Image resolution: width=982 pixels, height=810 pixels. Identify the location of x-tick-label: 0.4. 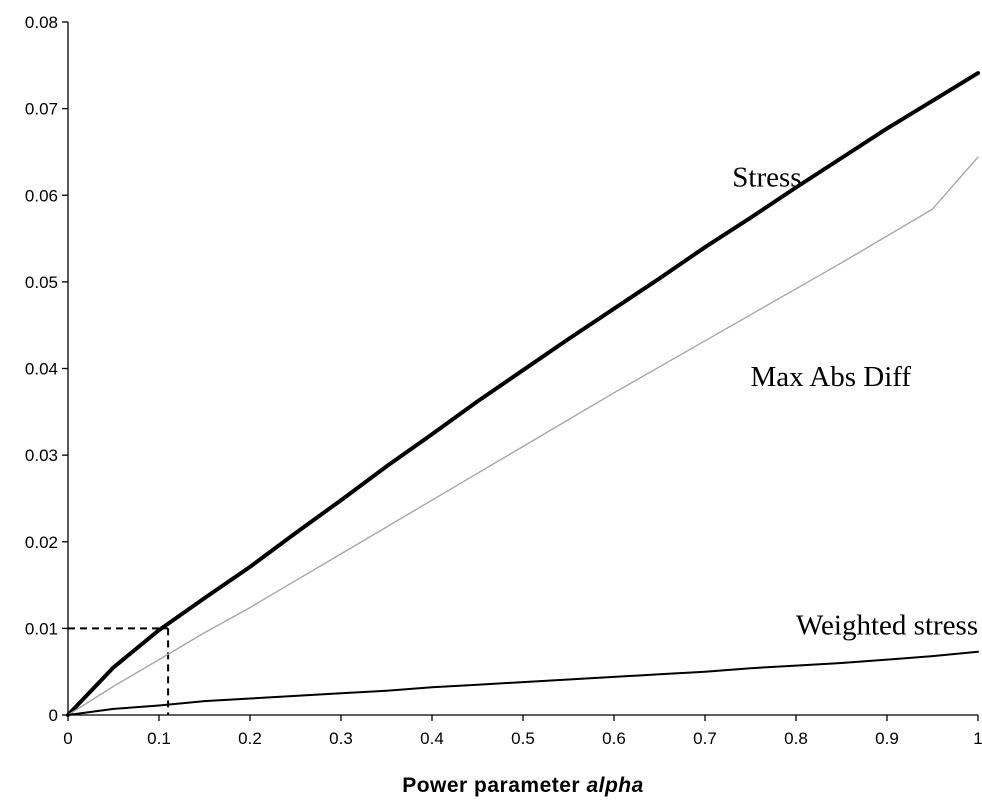
(432, 738).